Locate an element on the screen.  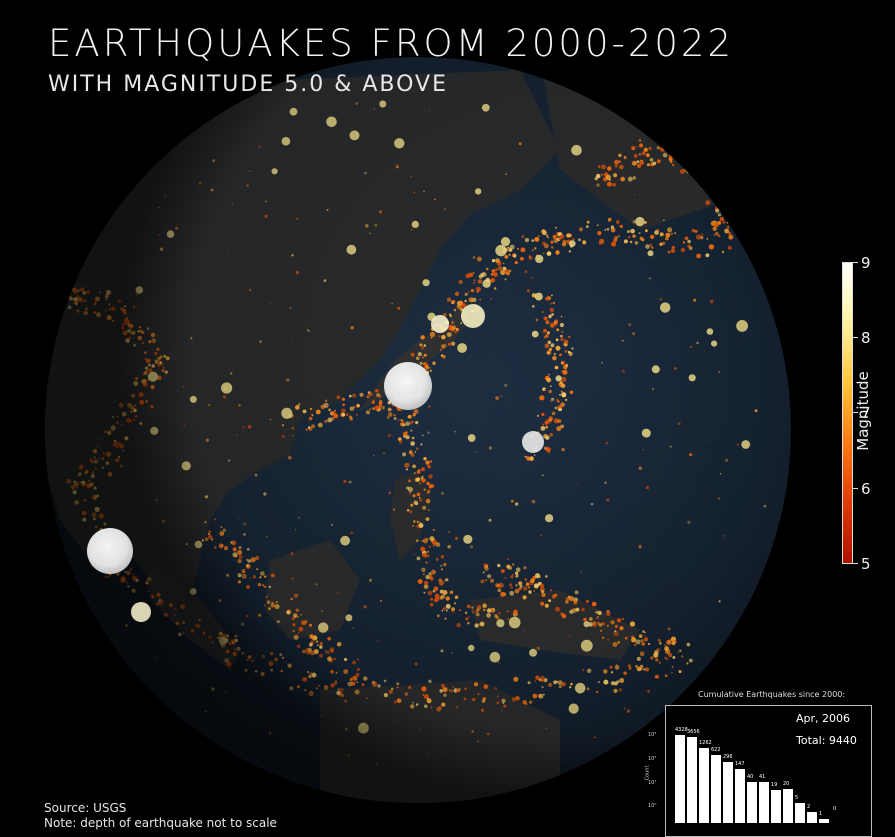
histogram-count-label: 20 is located at coordinates (786, 784).